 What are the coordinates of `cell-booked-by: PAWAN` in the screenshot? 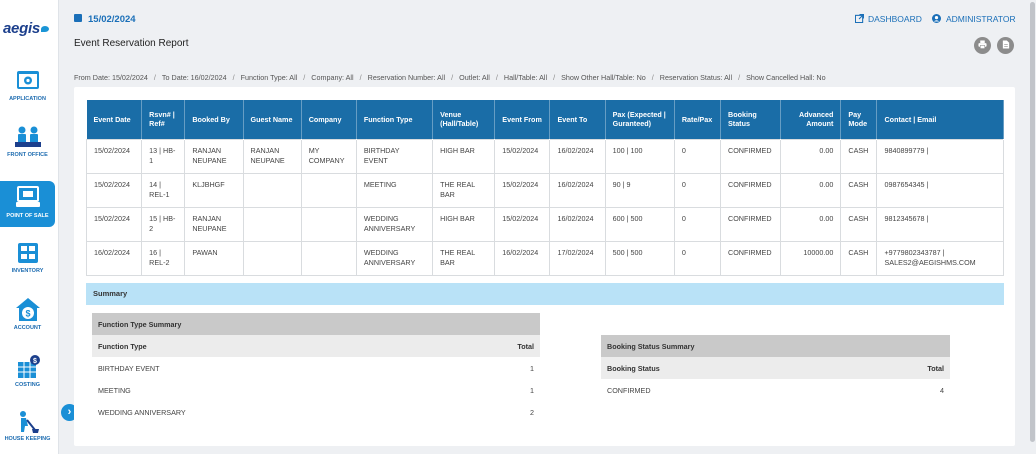 It's located at (214, 258).